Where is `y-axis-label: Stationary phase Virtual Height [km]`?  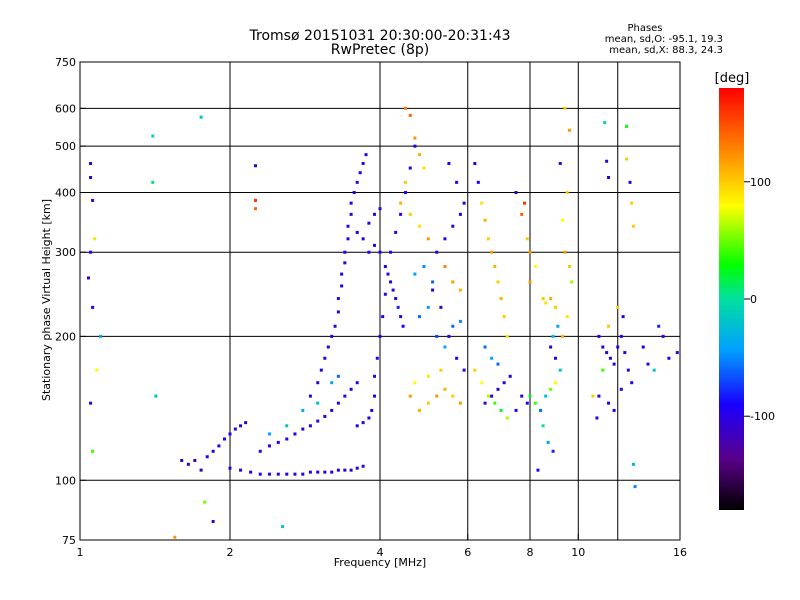
y-axis-label: Stationary phase Virtual Height [km] is located at coordinates (46, 300).